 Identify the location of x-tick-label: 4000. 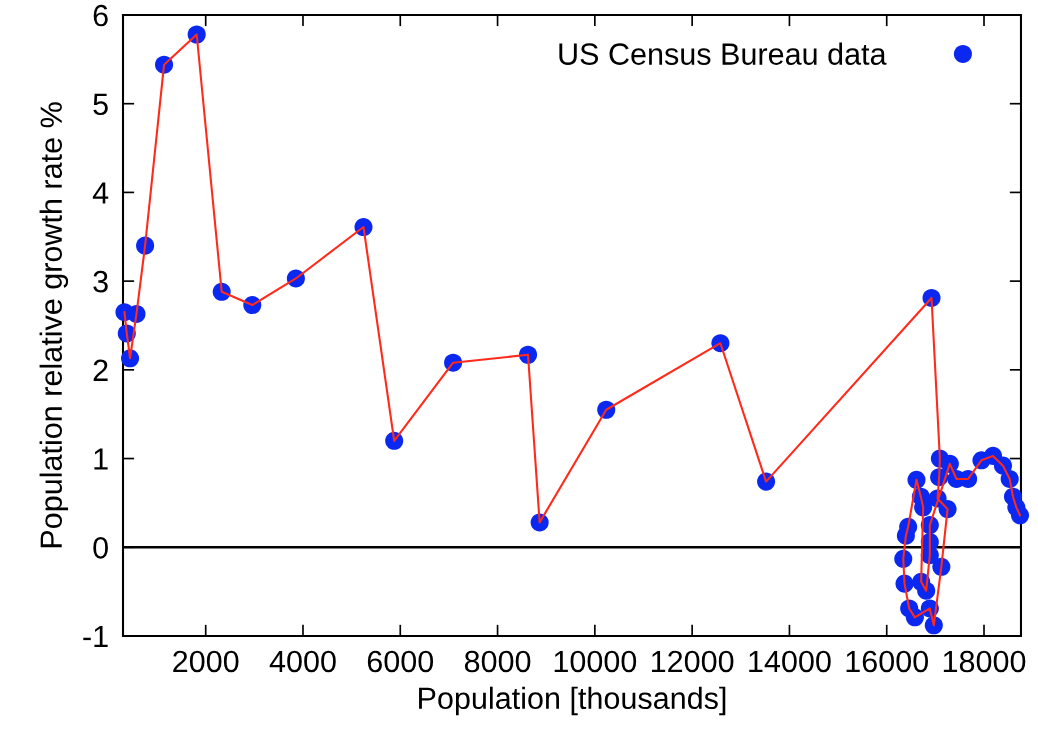
(302, 661).